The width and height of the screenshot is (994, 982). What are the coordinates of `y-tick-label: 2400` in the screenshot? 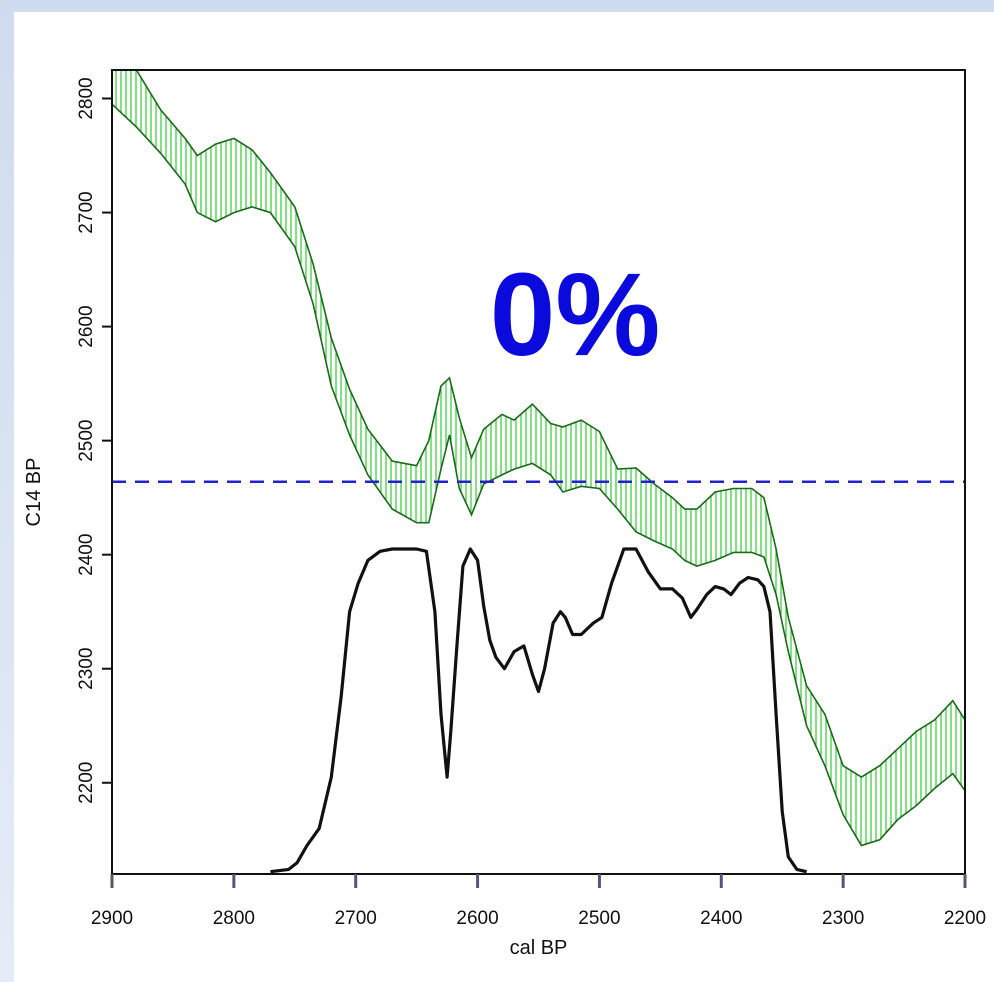 It's located at (86, 555).